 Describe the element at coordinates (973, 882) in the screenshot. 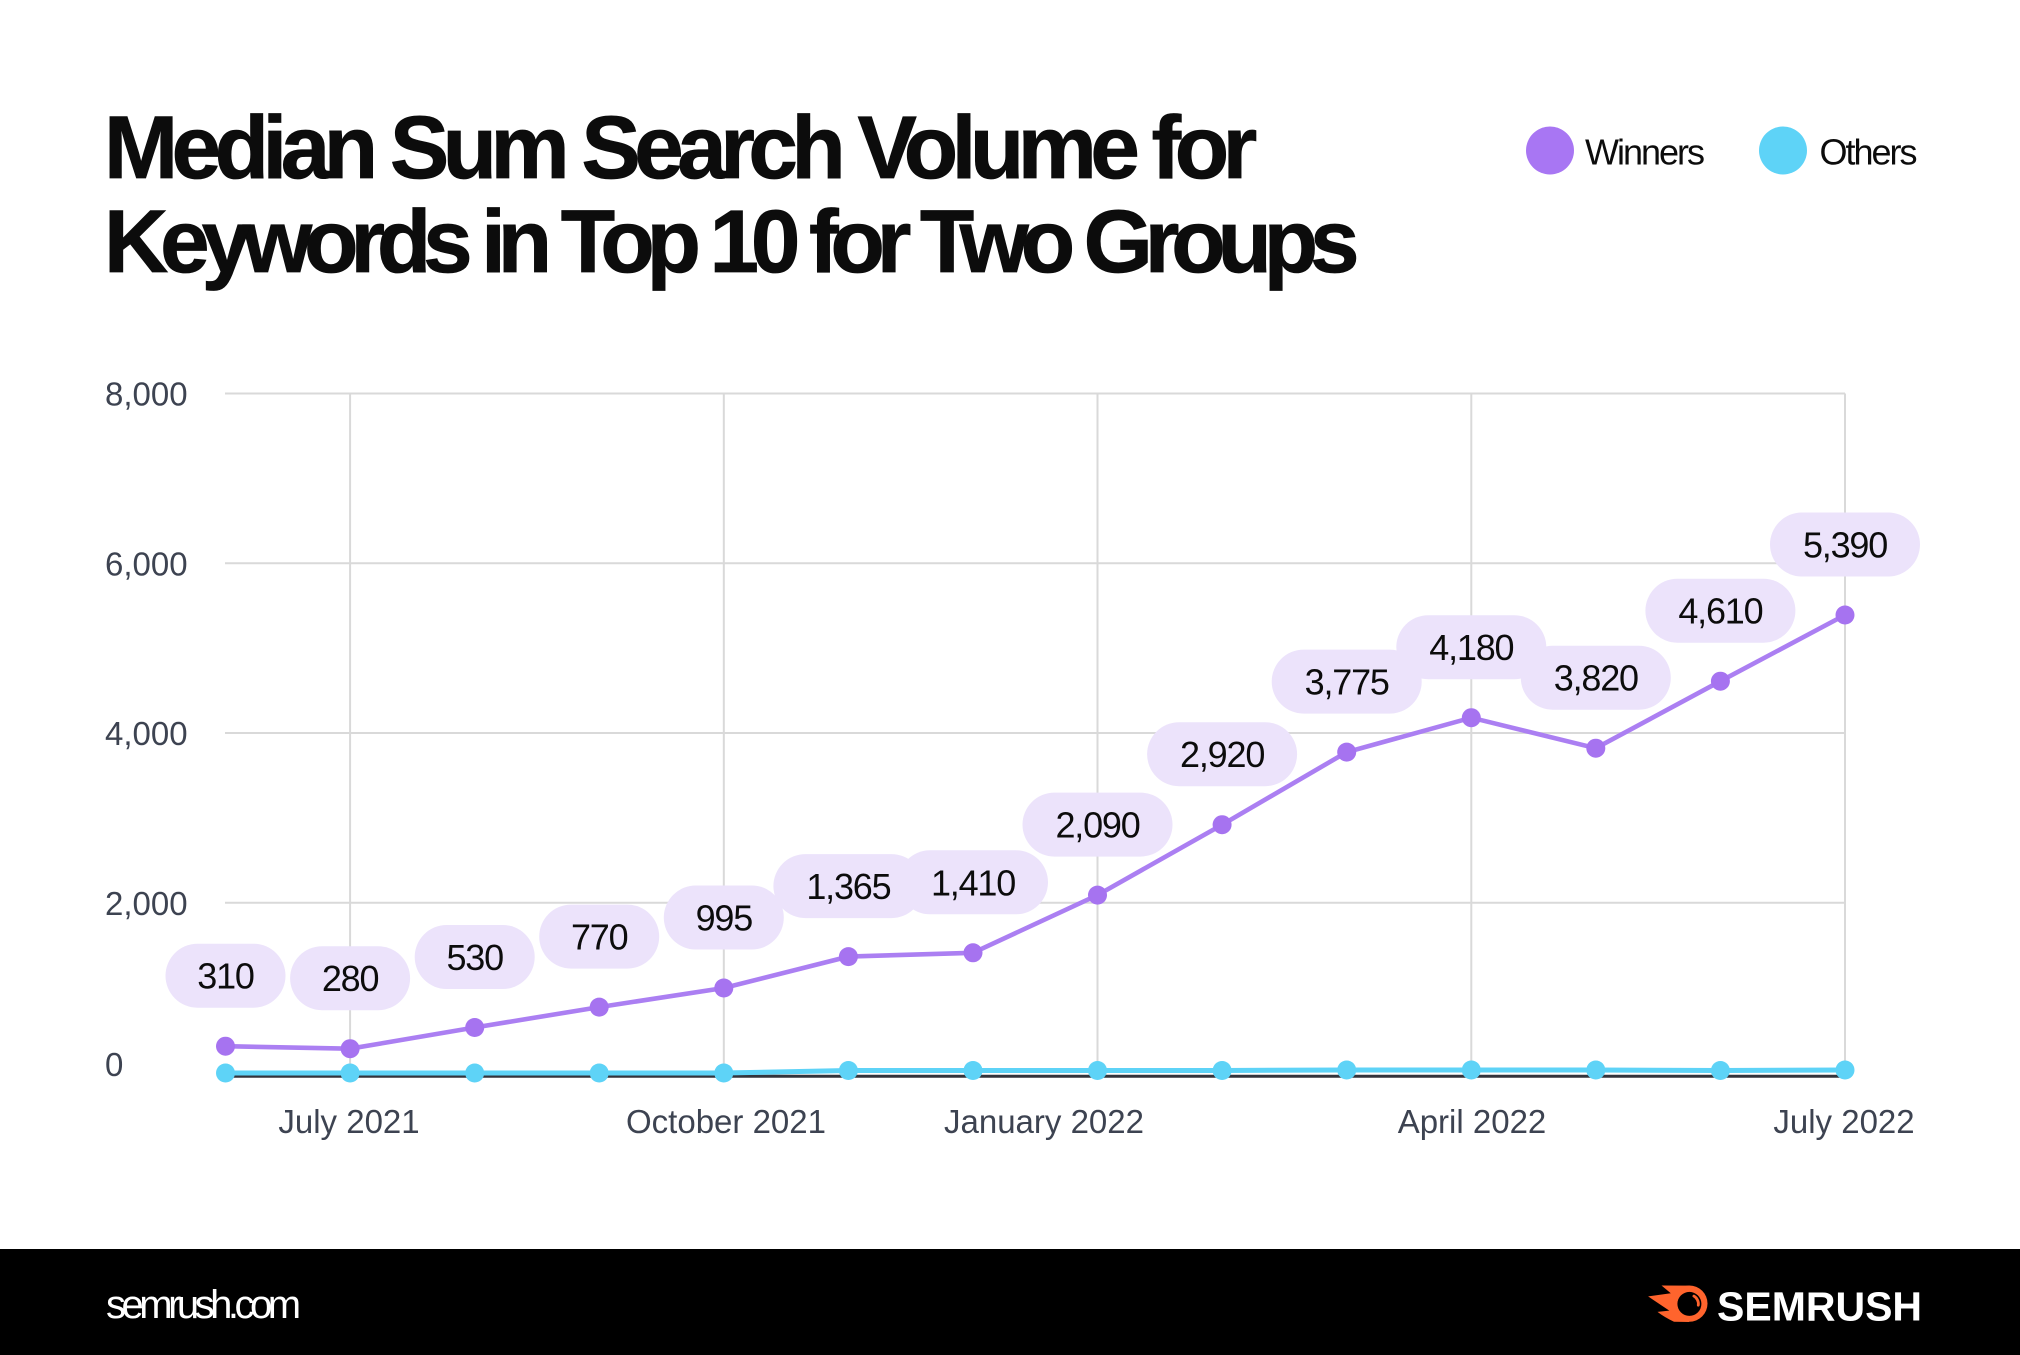

I see `svg-text: 1,410` at that location.